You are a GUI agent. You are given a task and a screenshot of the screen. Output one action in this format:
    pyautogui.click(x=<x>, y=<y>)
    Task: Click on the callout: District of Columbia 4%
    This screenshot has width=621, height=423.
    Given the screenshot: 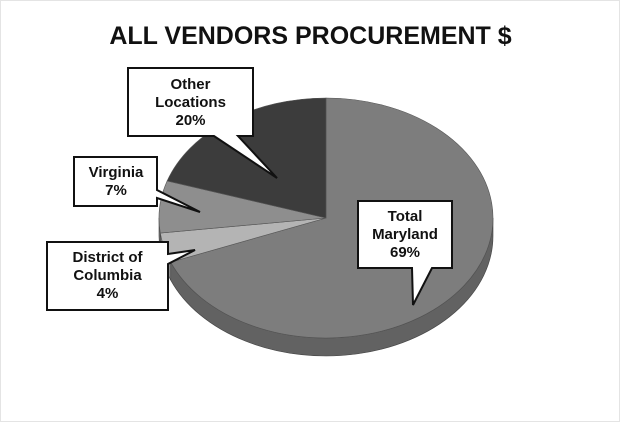 What is the action you would take?
    pyautogui.click(x=107, y=276)
    